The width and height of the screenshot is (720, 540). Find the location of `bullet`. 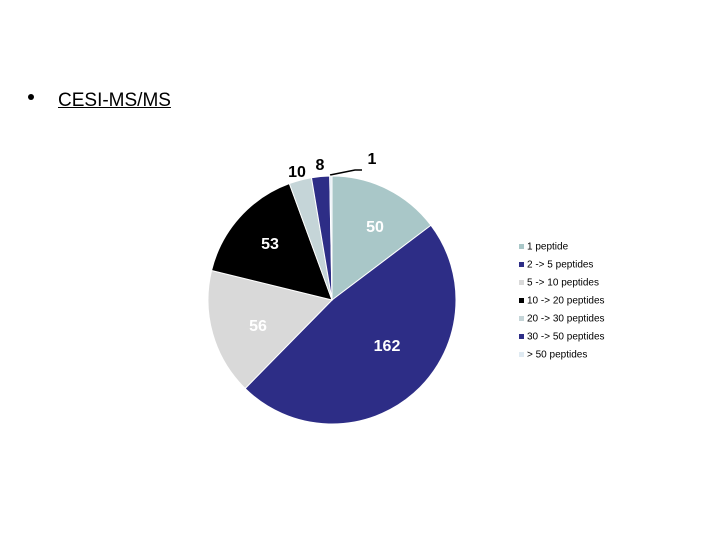

bullet is located at coordinates (31, 97).